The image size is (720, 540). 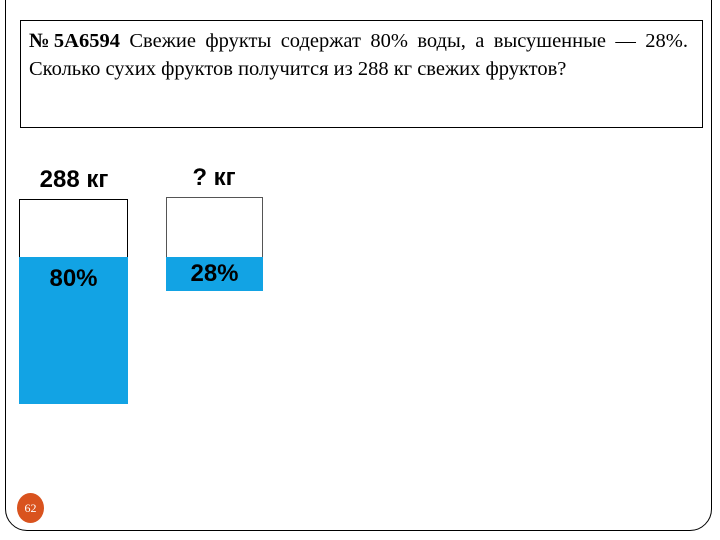 What do you see at coordinates (73, 228) in the screenshot?
I see `fresh-dry-part` at bounding box center [73, 228].